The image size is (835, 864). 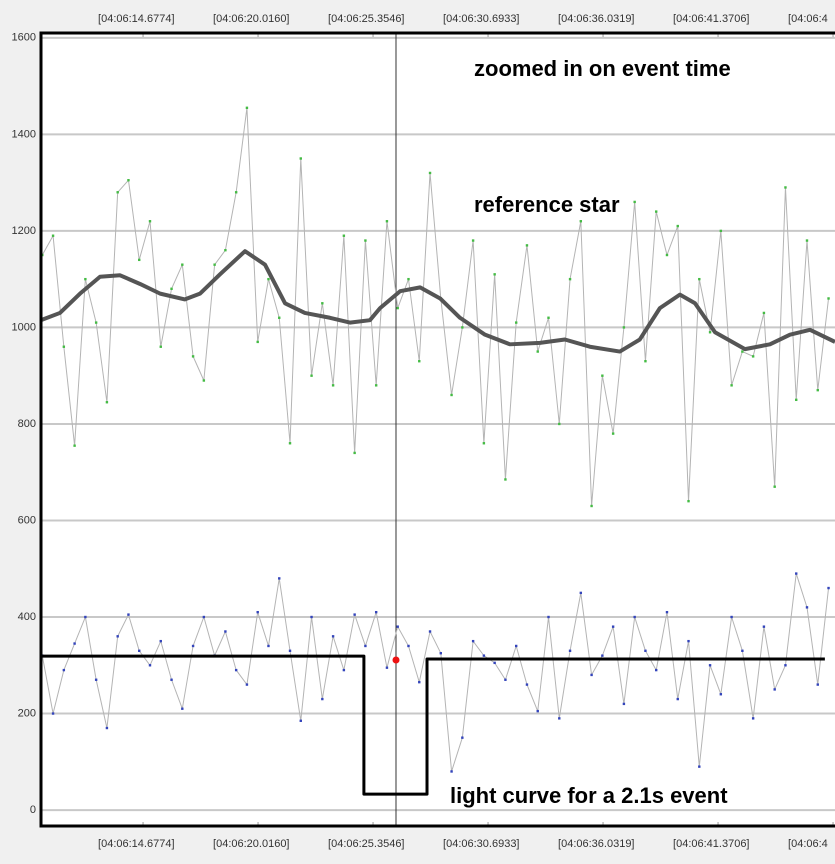 What do you see at coordinates (547, 204) in the screenshot?
I see `annotation: reference star` at bounding box center [547, 204].